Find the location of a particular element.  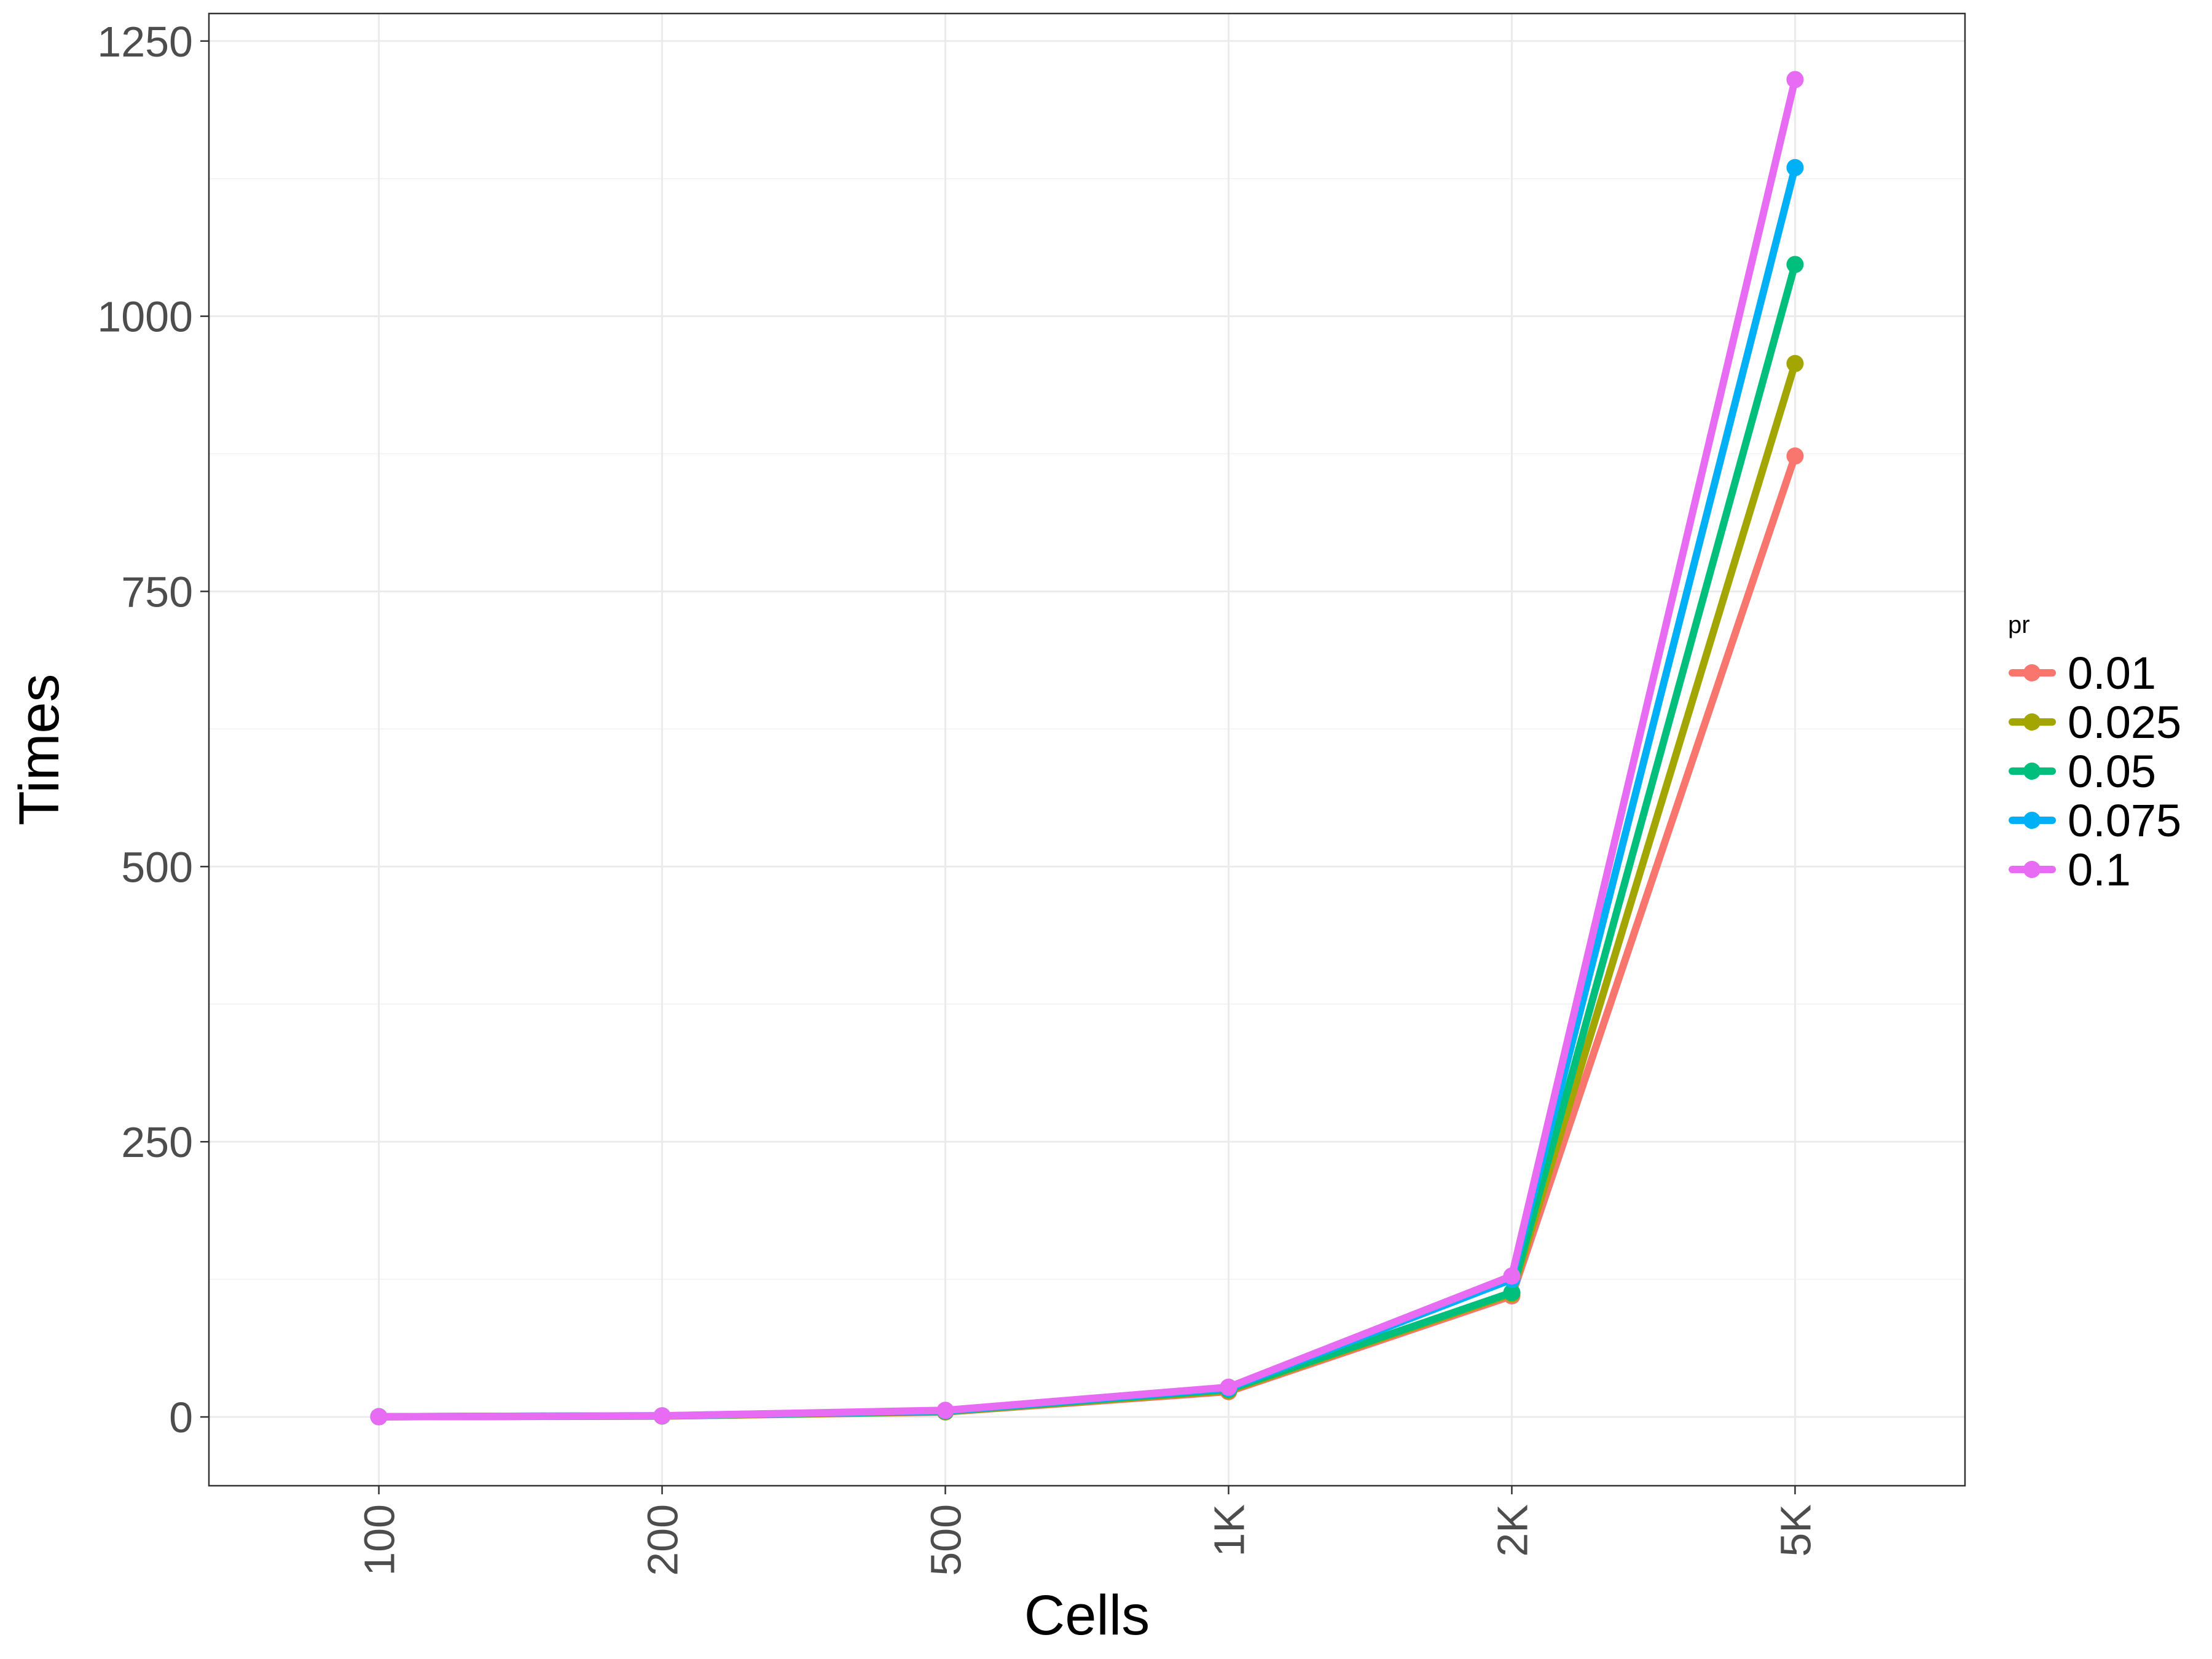

y-tick-label: 500 is located at coordinates (157, 867).